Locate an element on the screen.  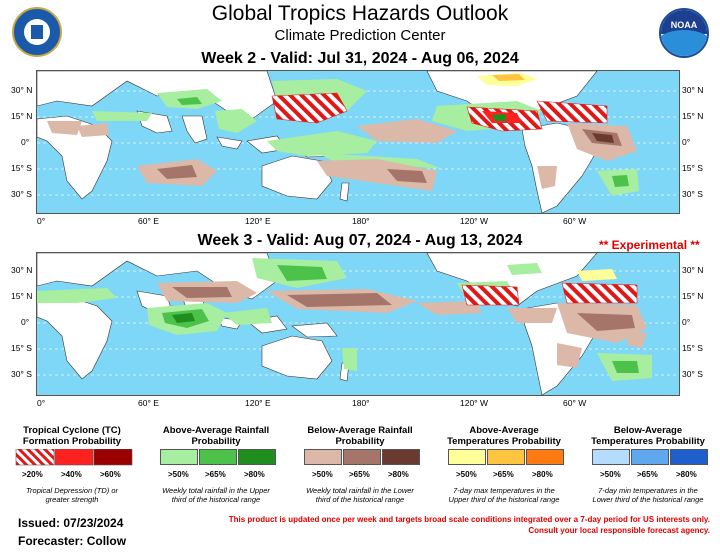
legend-below-rain-label-0: >50% is located at coordinates (322, 474).